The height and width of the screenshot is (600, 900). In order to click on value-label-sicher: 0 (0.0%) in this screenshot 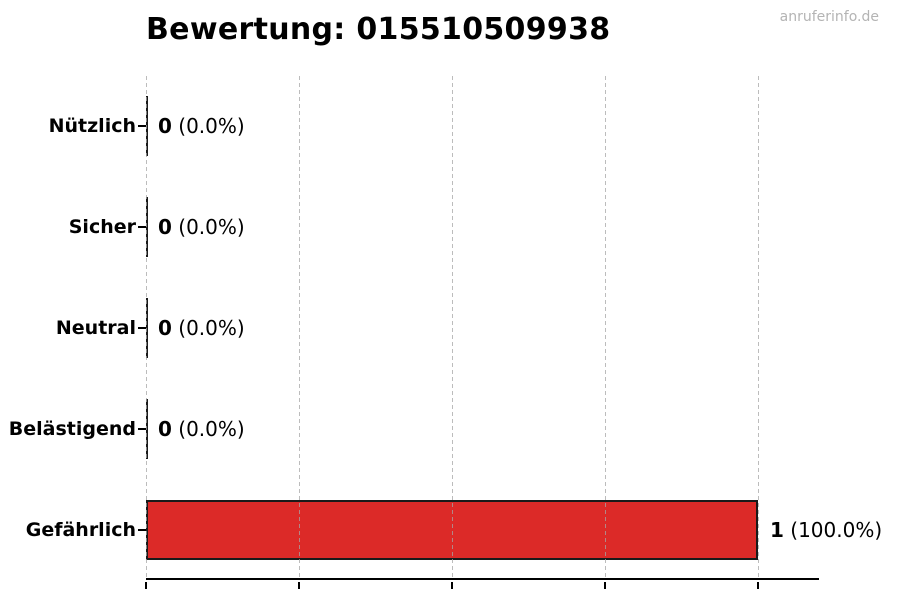, I will do `click(201, 227)`.